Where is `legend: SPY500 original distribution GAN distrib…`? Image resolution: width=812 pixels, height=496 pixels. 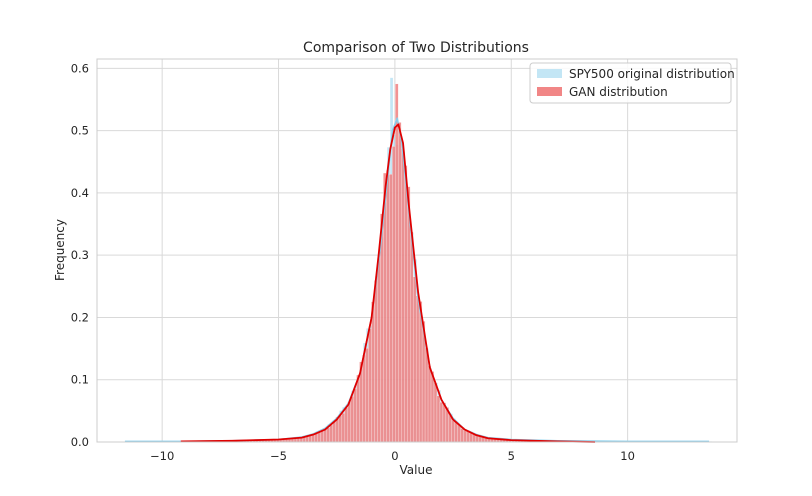
legend: SPY500 original distribution GAN distrib… is located at coordinates (632, 83).